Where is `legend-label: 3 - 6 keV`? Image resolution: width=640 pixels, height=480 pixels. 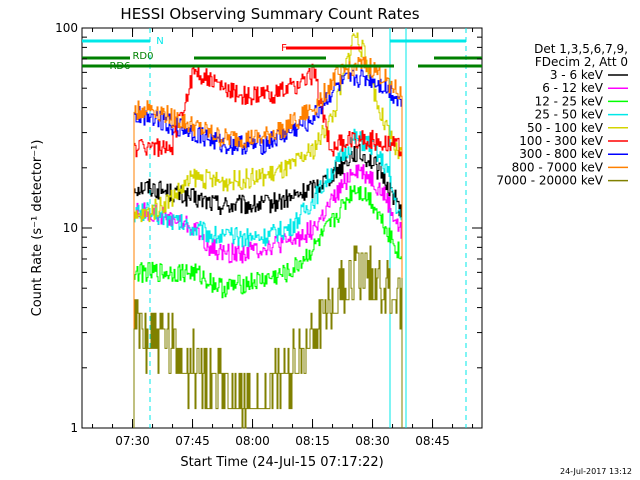
legend-label: 3 - 6 keV is located at coordinates (577, 75).